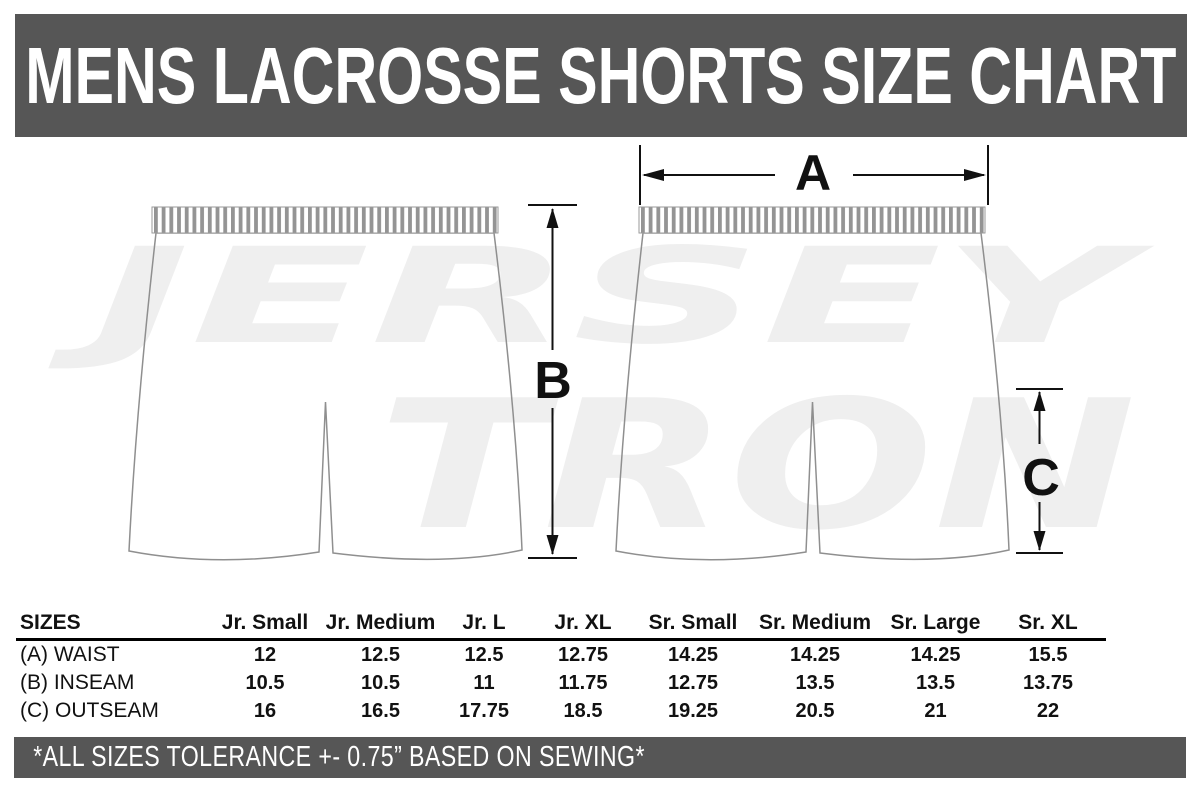 This screenshot has width=1200, height=793. I want to click on table-cell: 21, so click(935, 710).